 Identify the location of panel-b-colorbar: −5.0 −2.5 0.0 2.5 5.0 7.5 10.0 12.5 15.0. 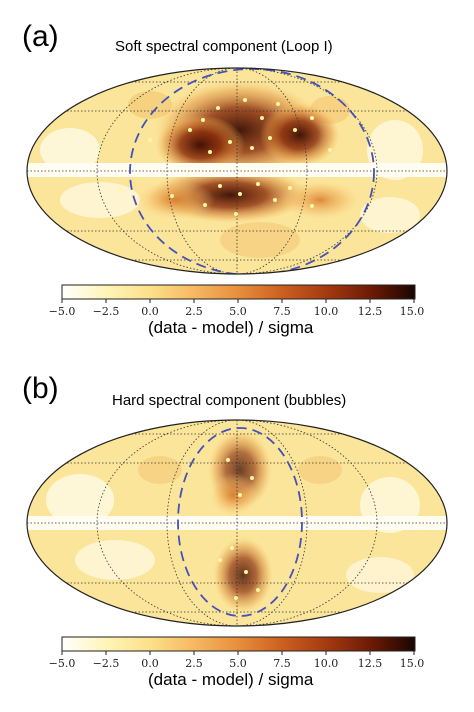
(237, 653).